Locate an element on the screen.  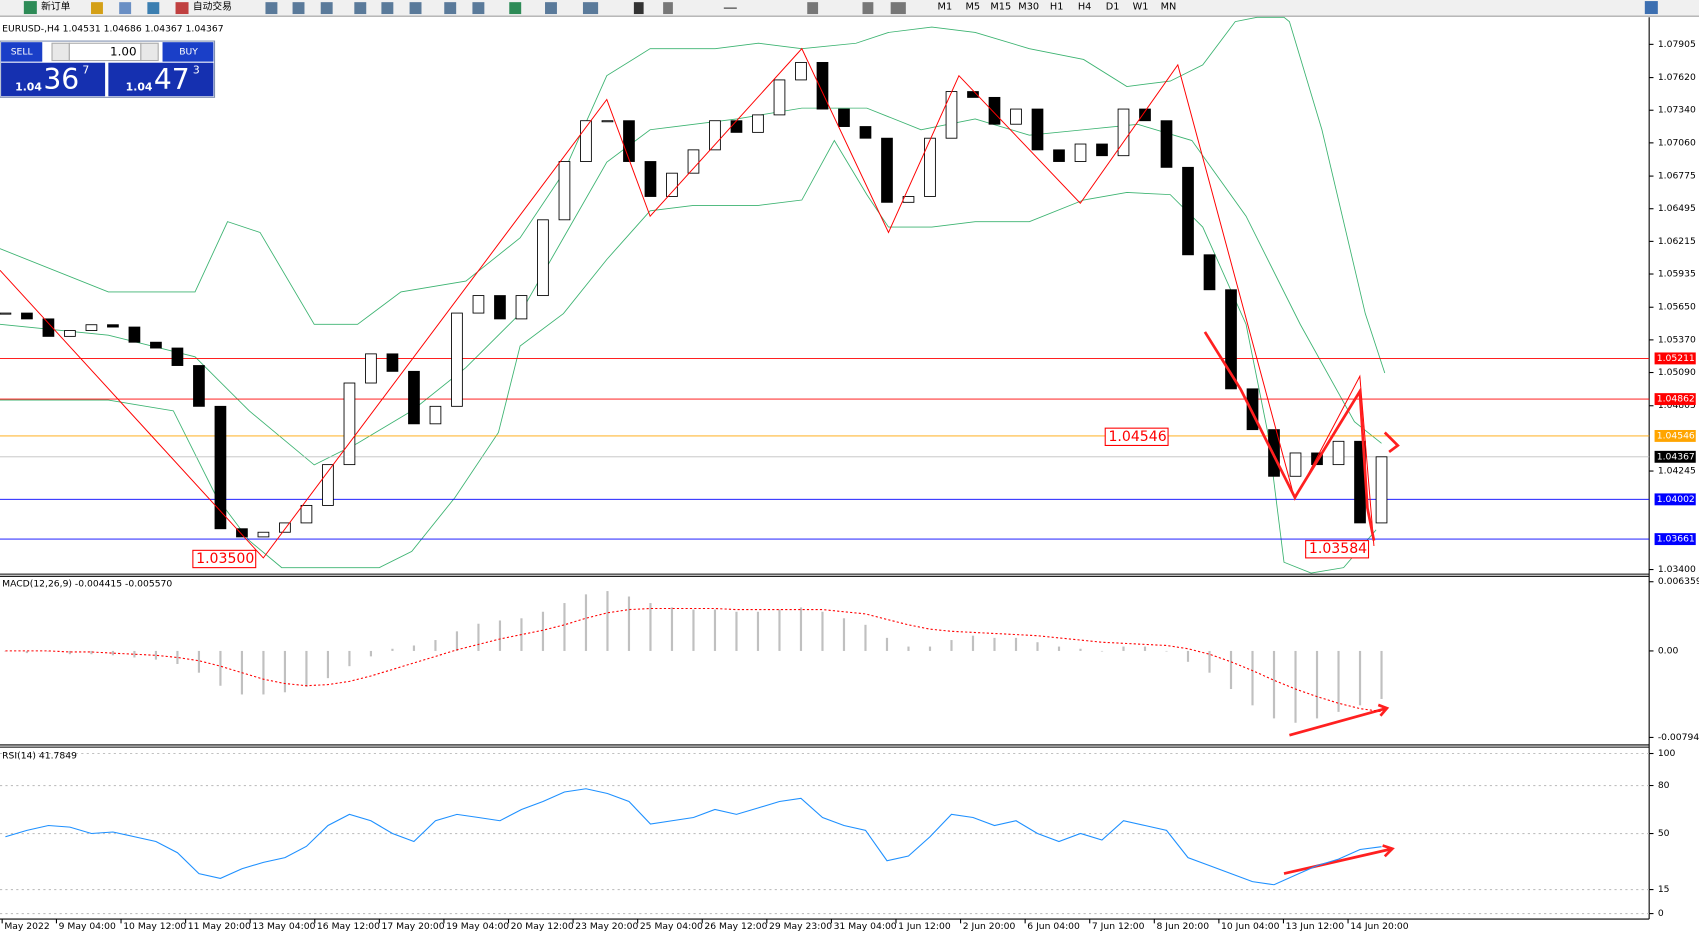
x-tick-label: 19 May 04:00 is located at coordinates (477, 926).